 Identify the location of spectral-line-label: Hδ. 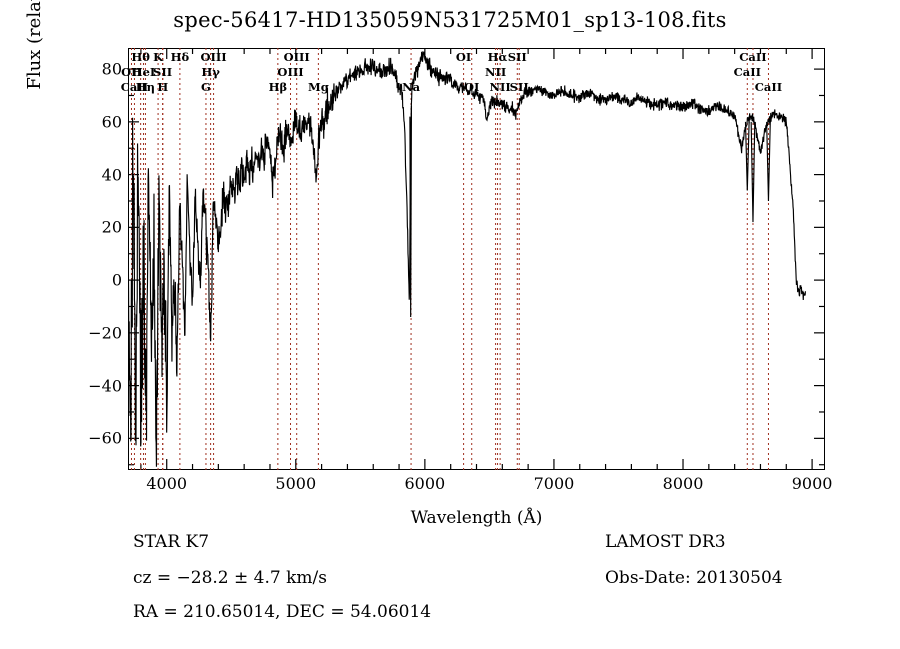
(180, 57).